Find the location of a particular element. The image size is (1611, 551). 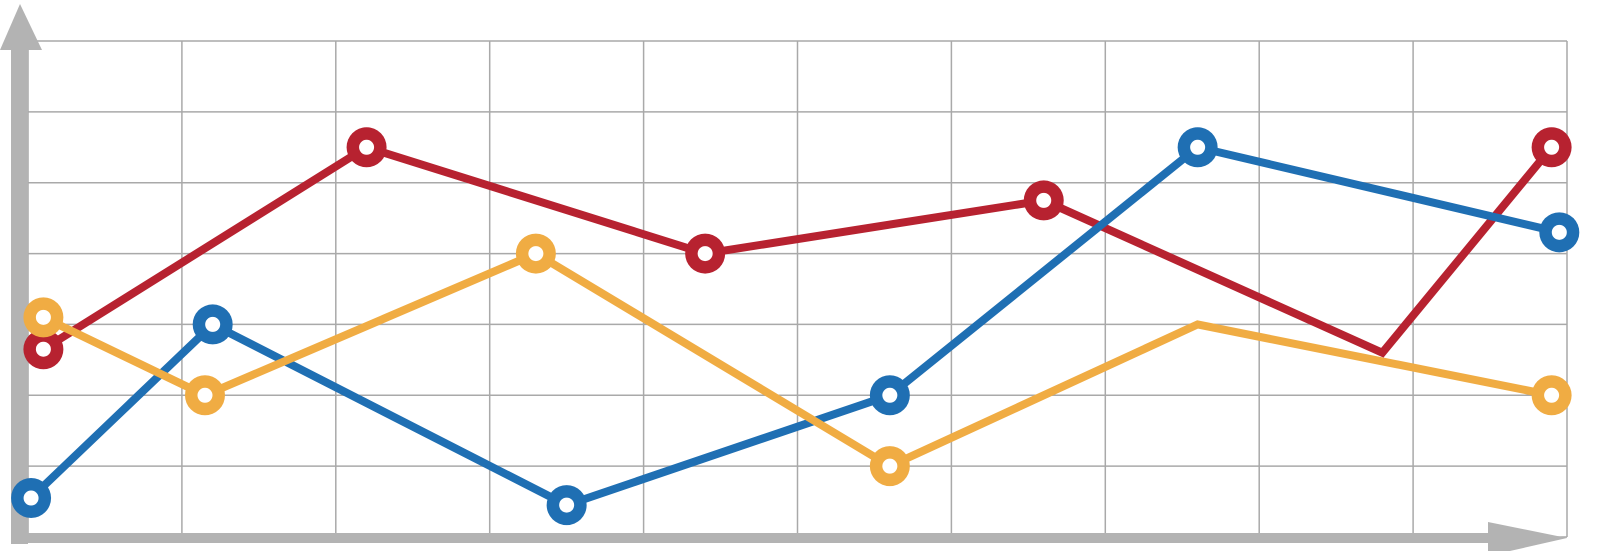

x-axis-arrowhead is located at coordinates (1527, 536).